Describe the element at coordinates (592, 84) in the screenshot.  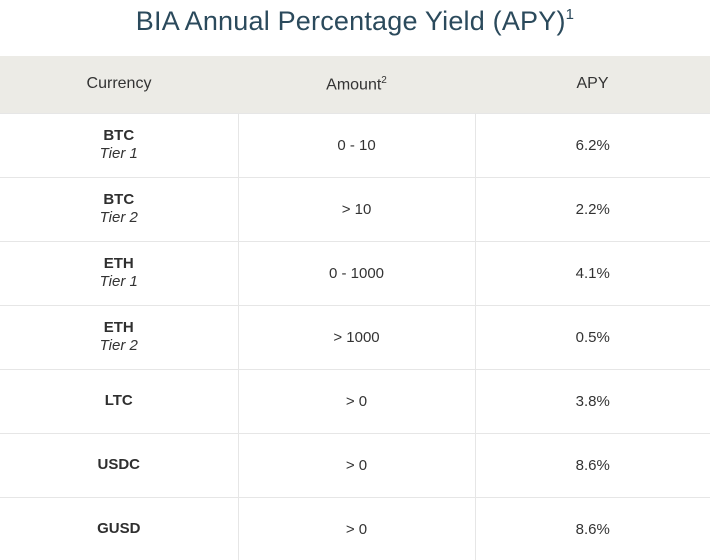
I see `header-apy: APY` at that location.